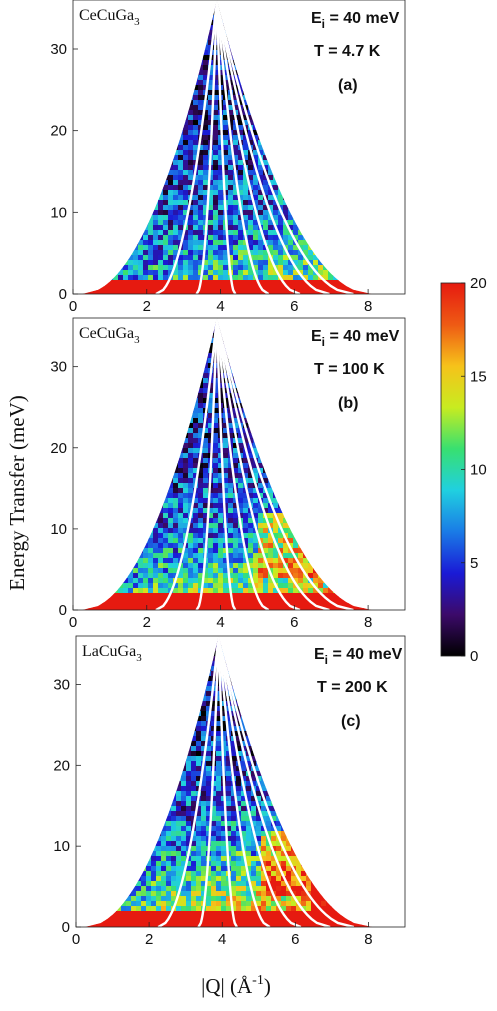  Describe the element at coordinates (349, 369) in the screenshot. I see `temperature-label: T = 100 K` at that location.